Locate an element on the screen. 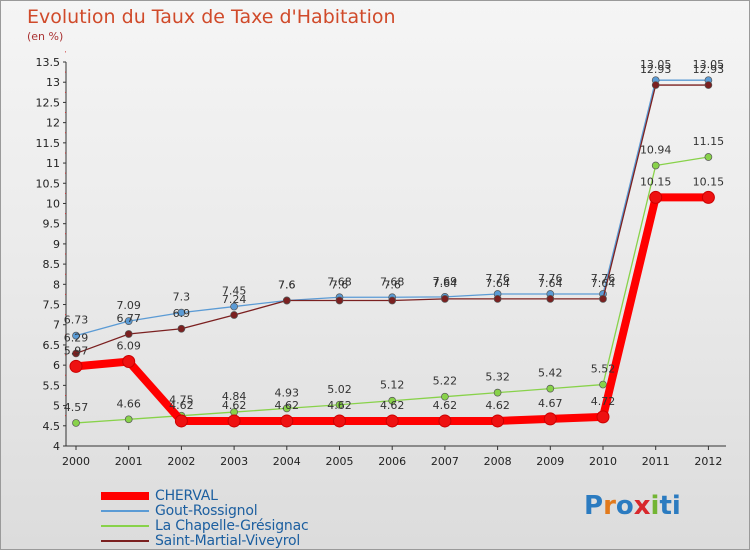  data-label: 4.75 is located at coordinates (181, 400).